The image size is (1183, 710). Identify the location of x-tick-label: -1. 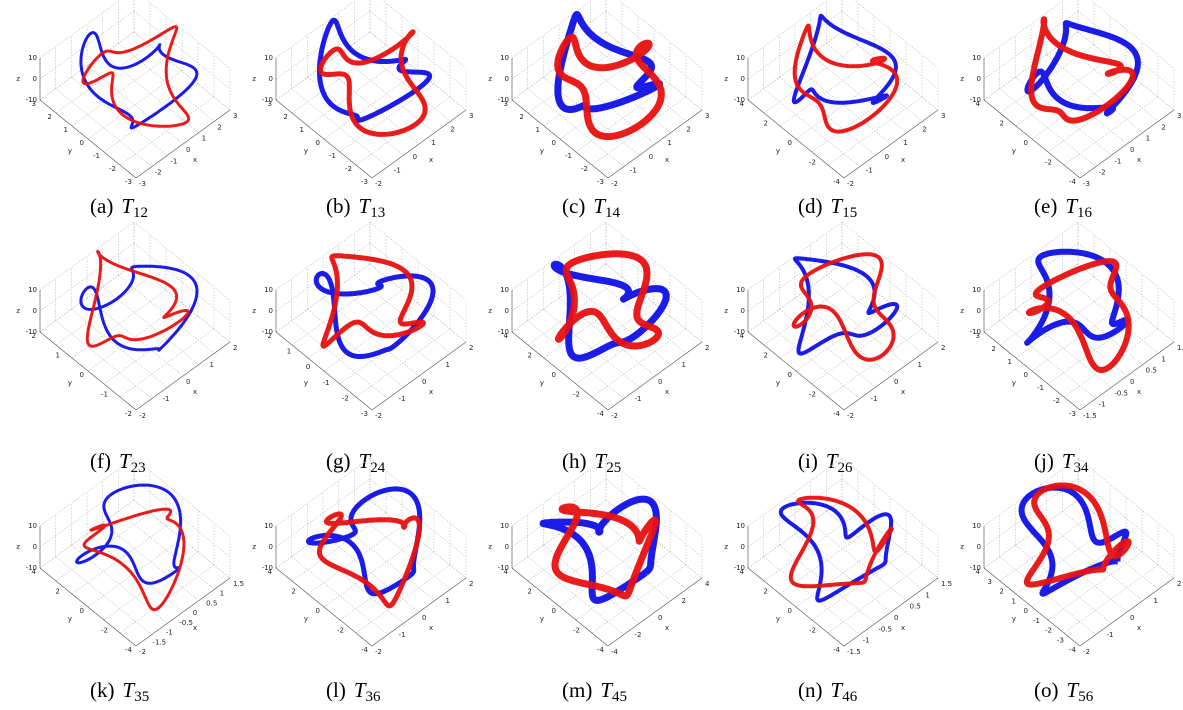
(173, 161).